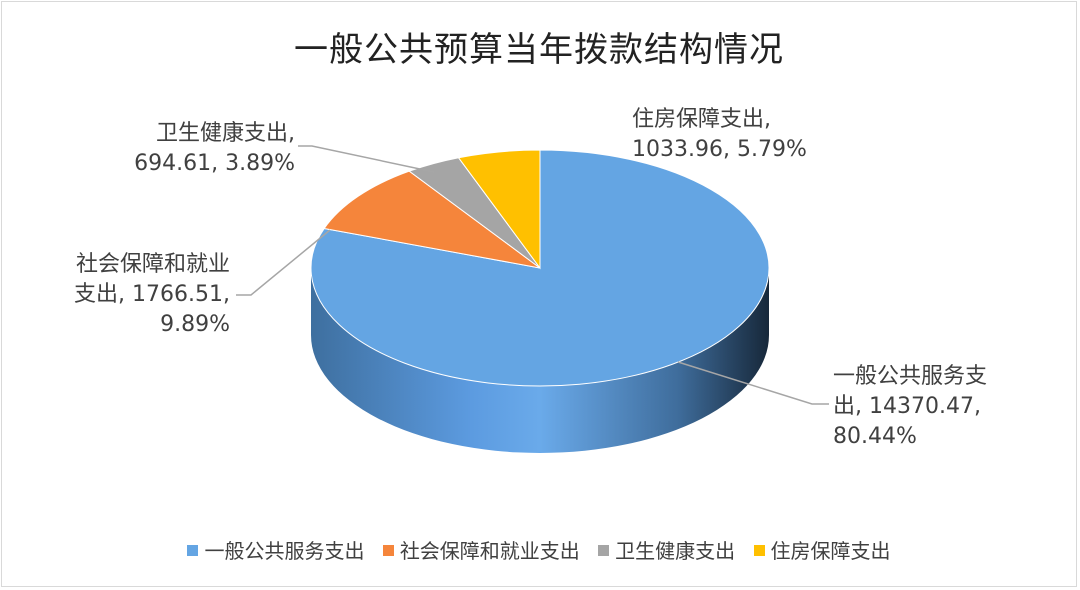  I want to click on legend-item: 住房保障支出, so click(822, 549).